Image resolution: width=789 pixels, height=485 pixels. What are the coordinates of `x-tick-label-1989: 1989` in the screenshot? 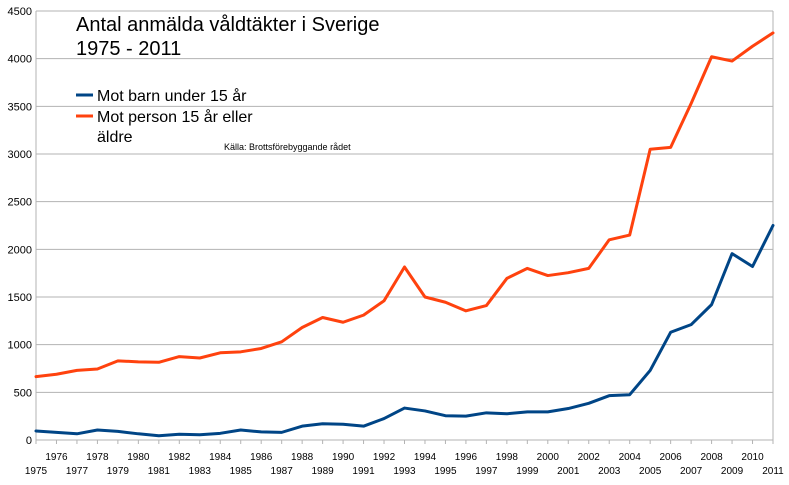 It's located at (322, 471).